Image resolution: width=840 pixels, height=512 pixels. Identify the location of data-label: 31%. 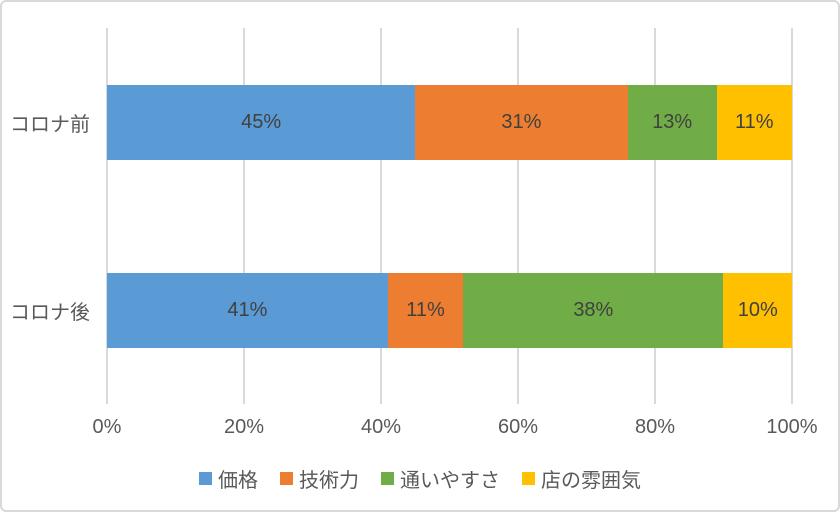
(521, 121).